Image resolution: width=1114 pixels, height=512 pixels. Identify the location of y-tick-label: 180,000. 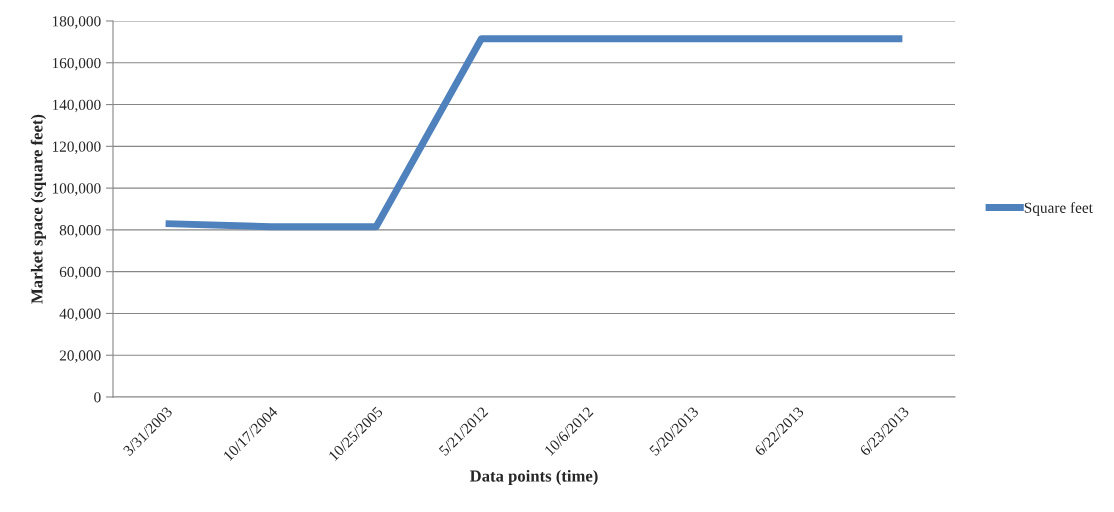
(76, 22).